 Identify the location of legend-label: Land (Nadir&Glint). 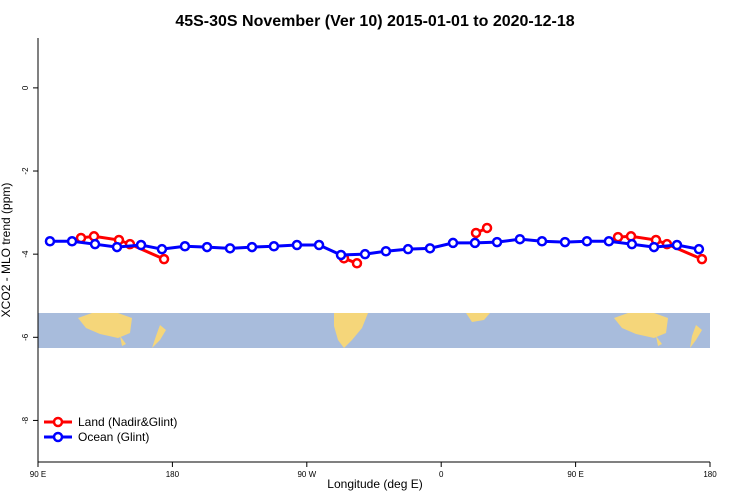
(127, 422).